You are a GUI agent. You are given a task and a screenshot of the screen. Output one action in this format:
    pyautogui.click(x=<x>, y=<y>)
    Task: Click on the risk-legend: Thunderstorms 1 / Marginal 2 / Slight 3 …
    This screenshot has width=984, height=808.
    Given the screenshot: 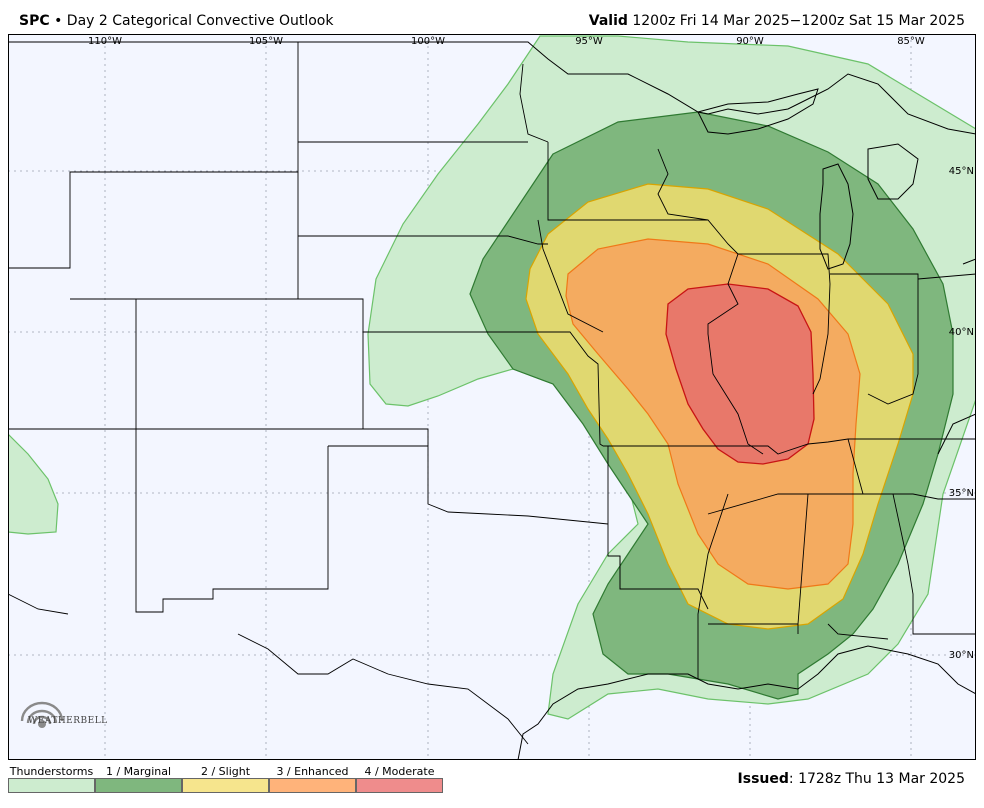 What is the action you would take?
    pyautogui.click(x=228, y=779)
    